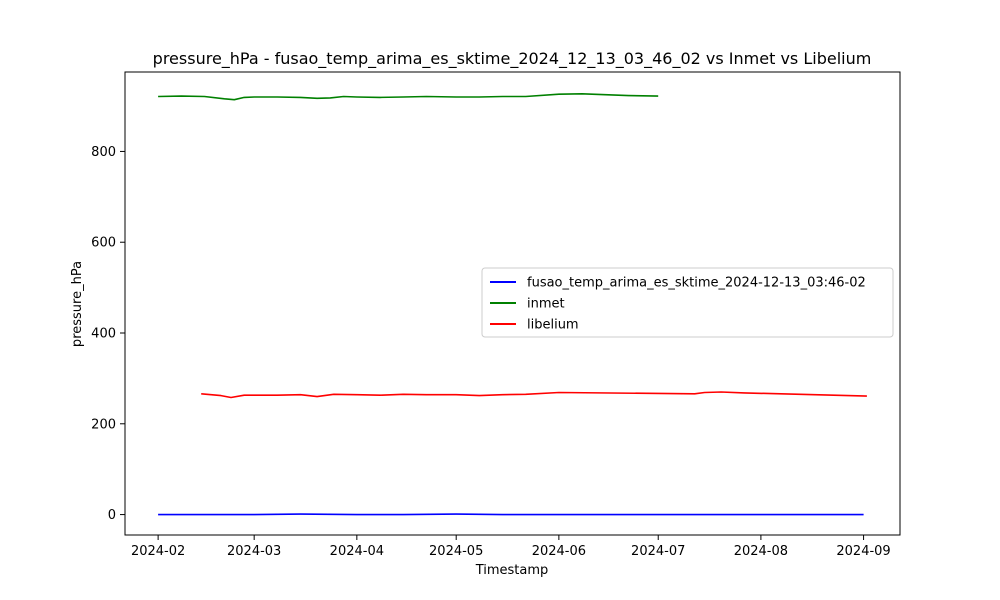 The image size is (1000, 600). What do you see at coordinates (158, 551) in the screenshot?
I see `x-tick-label: 2024-02` at bounding box center [158, 551].